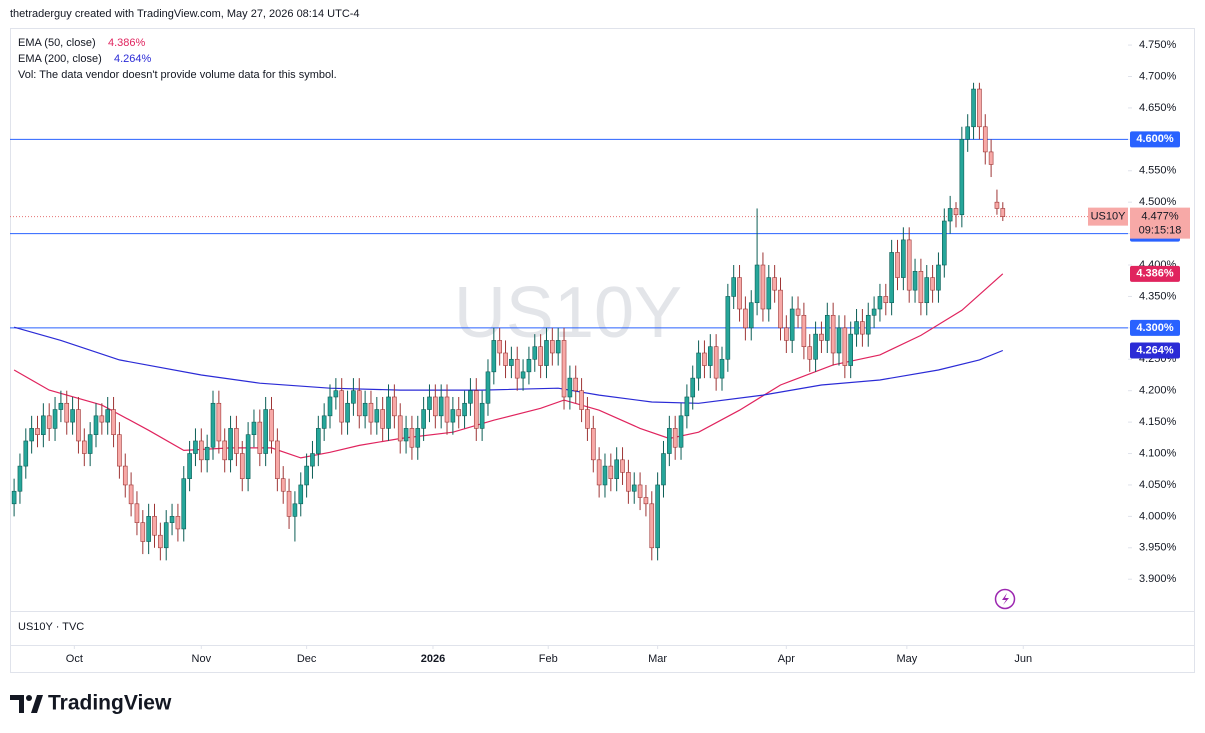 Image resolution: width=1205 pixels, height=733 pixels. I want to click on watermark: US10Y, so click(568, 313).